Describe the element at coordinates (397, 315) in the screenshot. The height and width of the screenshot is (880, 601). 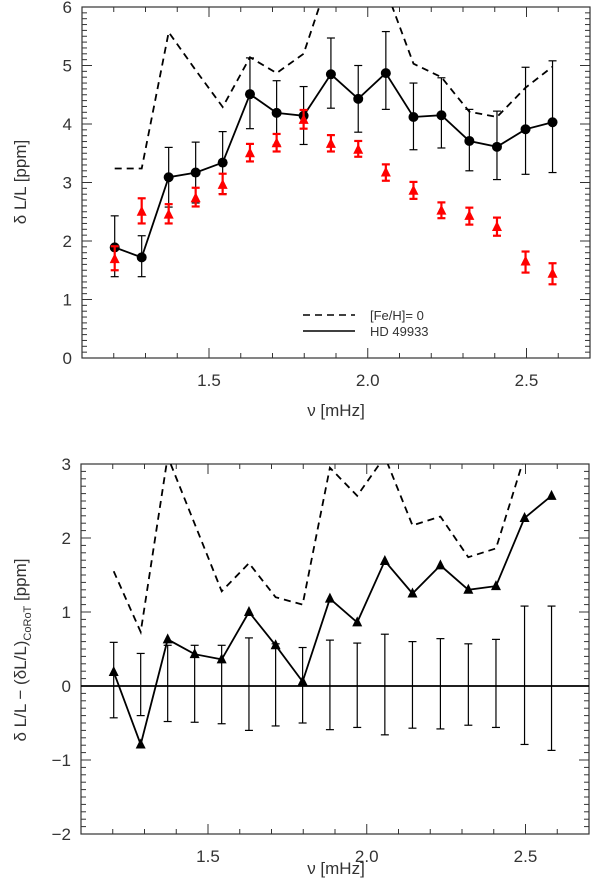
I see `legend-label: [Fe/H]= 0` at that location.